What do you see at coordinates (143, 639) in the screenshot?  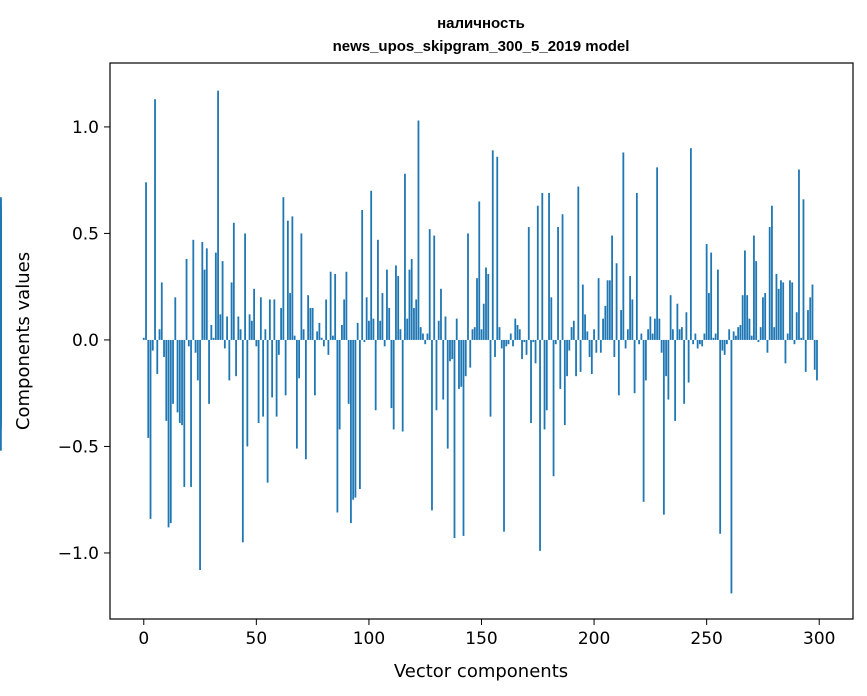 I see `x-tick-label: 0` at bounding box center [143, 639].